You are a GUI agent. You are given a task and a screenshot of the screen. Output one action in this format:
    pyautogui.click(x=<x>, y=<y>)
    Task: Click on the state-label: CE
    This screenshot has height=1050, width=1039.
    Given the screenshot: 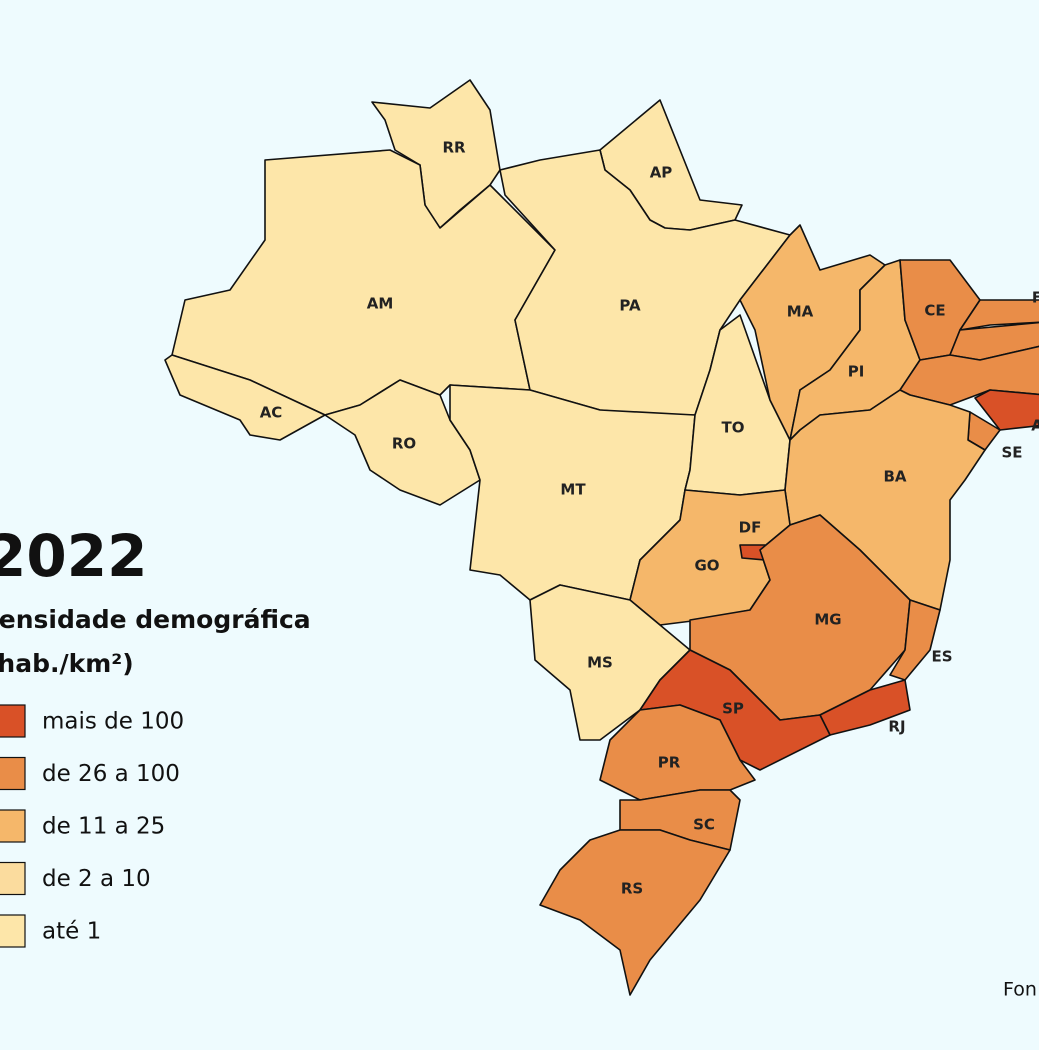 What is the action you would take?
    pyautogui.click(x=934, y=311)
    